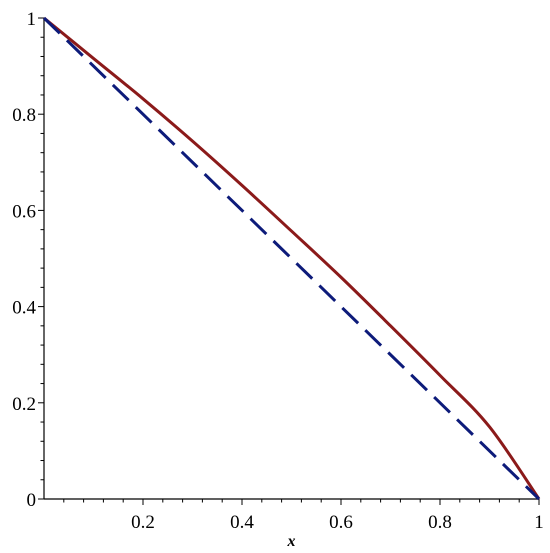 The image size is (550, 553). Describe the element at coordinates (24, 404) in the screenshot. I see `y-tick-label: 0.2` at that location.